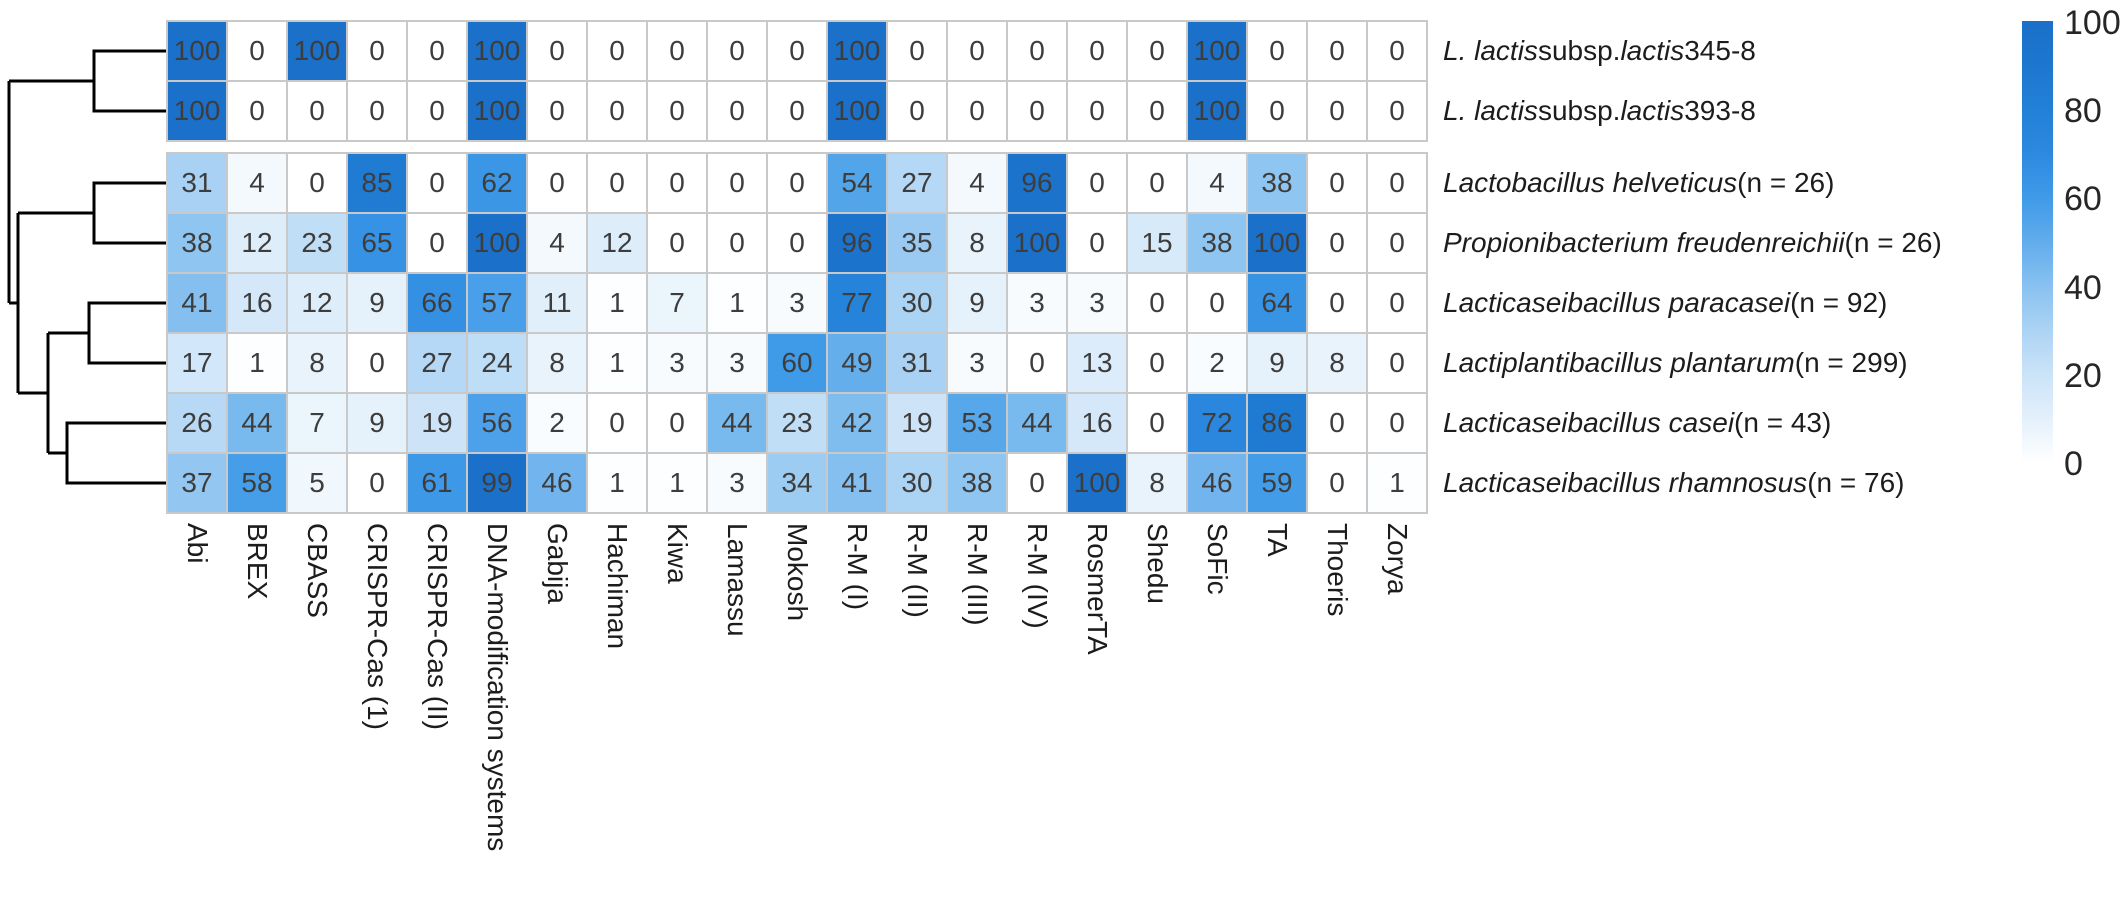  Describe the element at coordinates (257, 483) in the screenshot. I see `heatmap-cell: 58` at that location.